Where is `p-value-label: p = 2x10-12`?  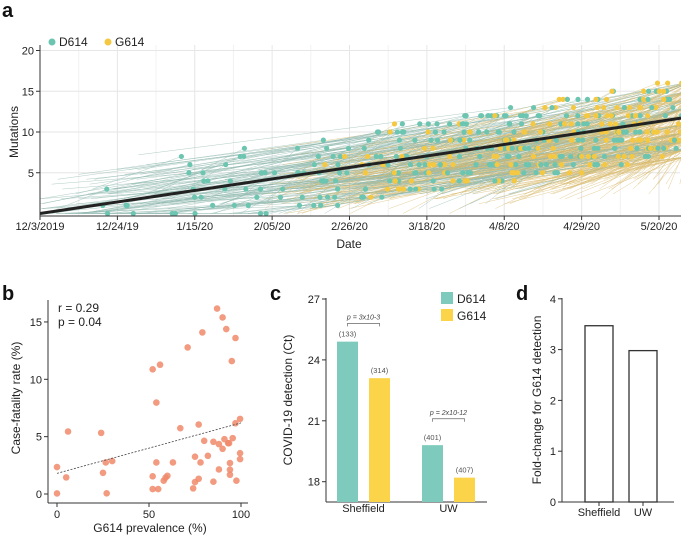 p-value-label: p = 2x10-12 is located at coordinates (448, 413).